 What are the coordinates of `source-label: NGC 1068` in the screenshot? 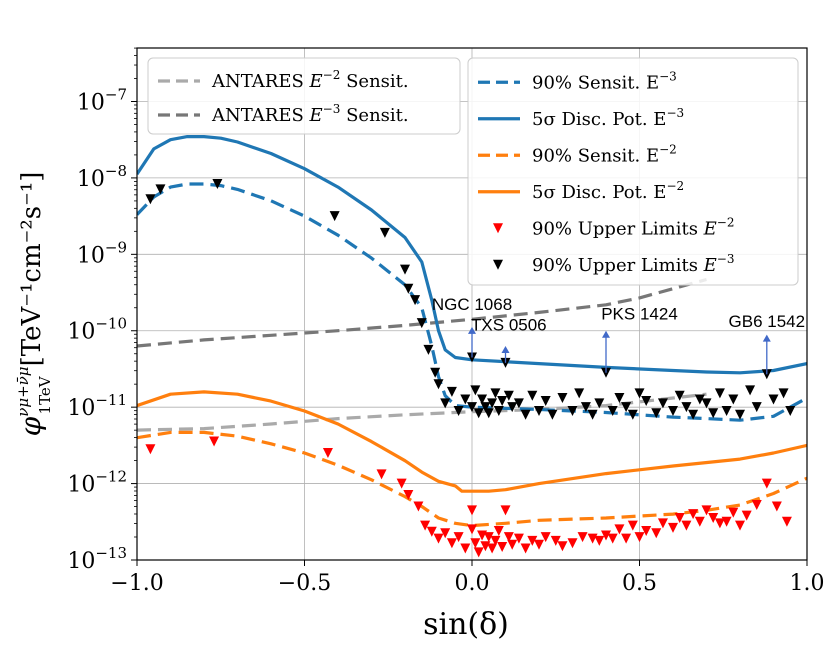 It's located at (472, 304).